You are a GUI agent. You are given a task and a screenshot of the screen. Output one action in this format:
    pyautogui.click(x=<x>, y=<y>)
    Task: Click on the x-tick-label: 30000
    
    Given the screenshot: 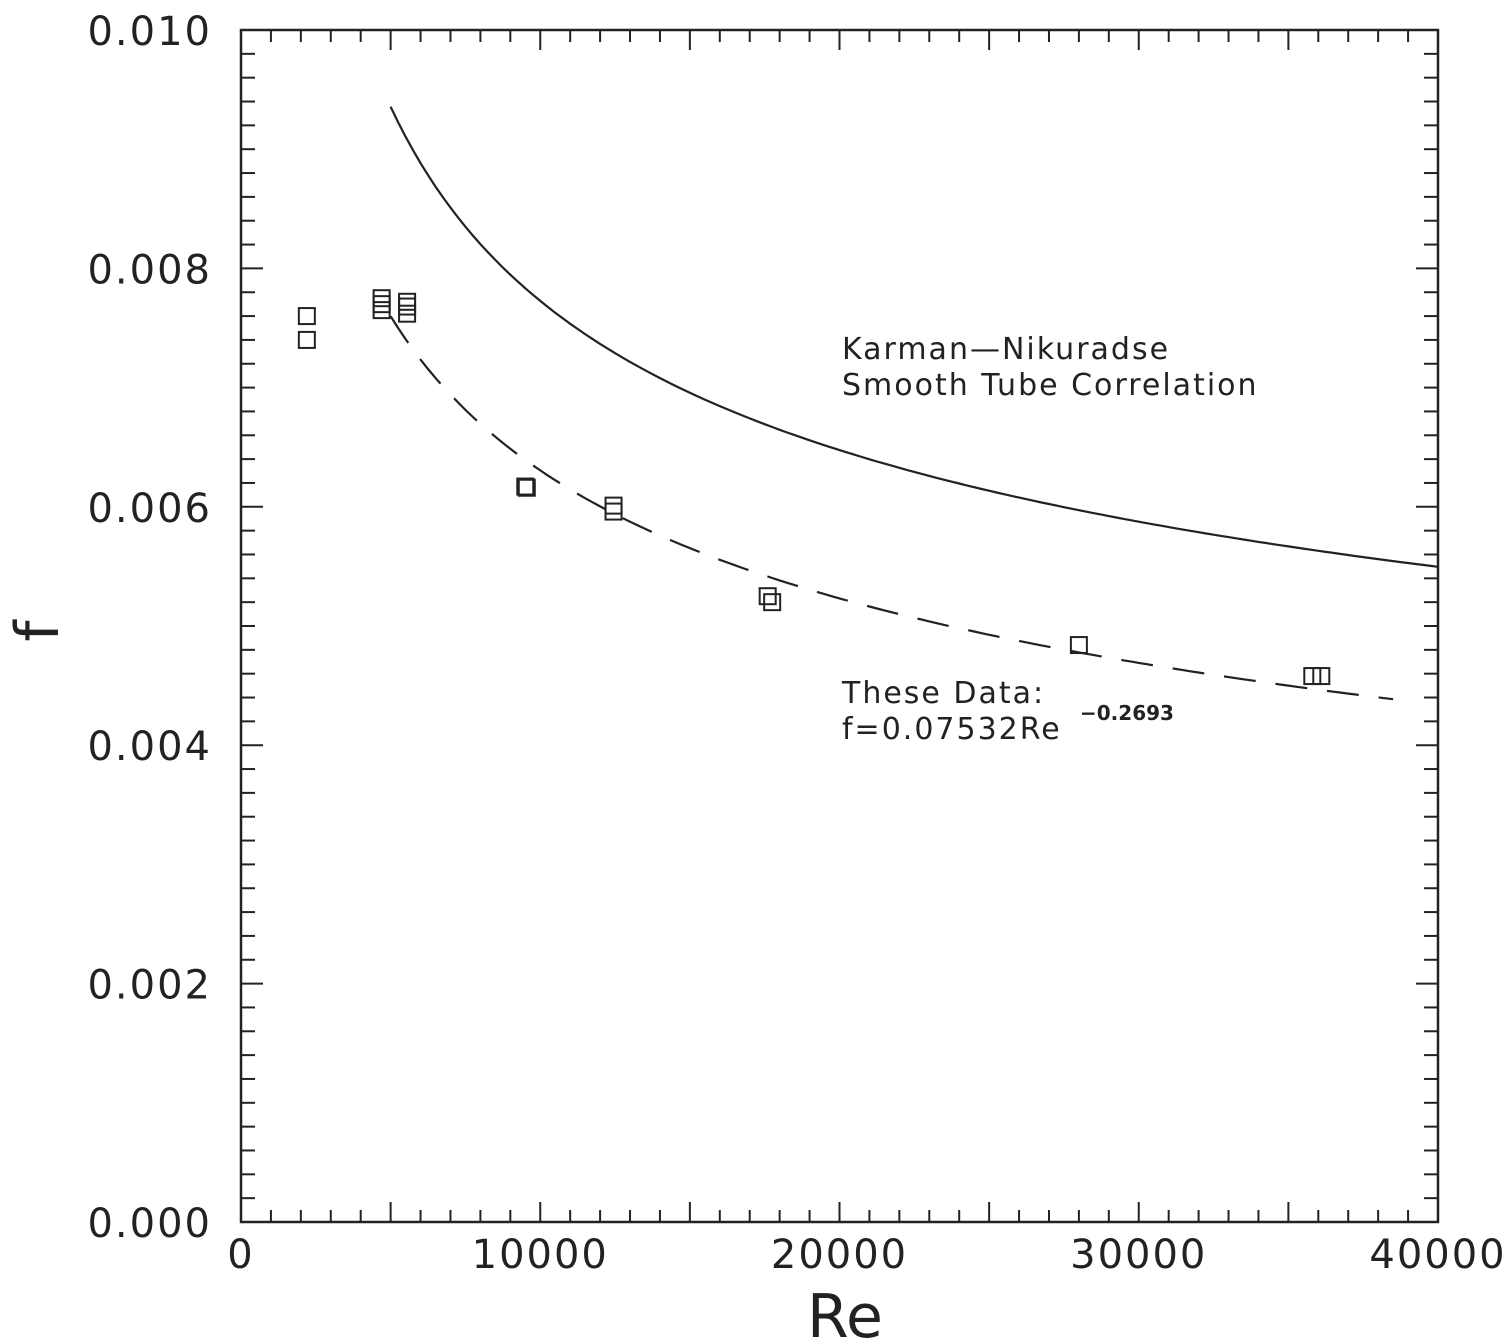 What is the action you would take?
    pyautogui.click(x=1138, y=1255)
    